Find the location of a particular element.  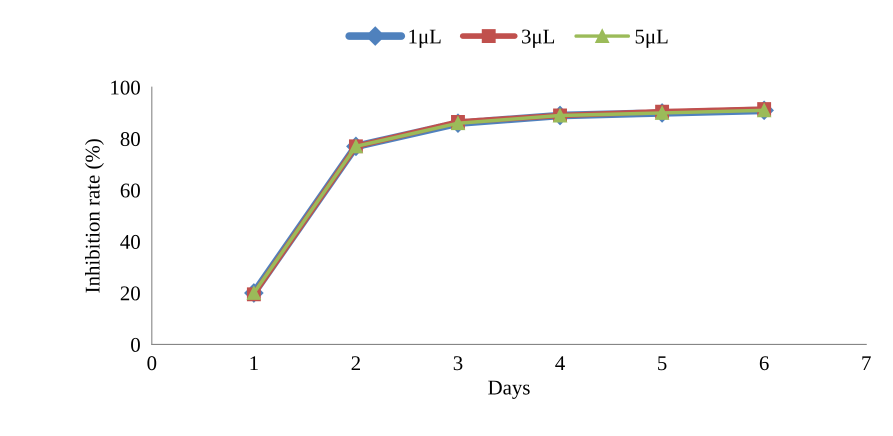

y-tick-label: 20 is located at coordinates (130, 293).